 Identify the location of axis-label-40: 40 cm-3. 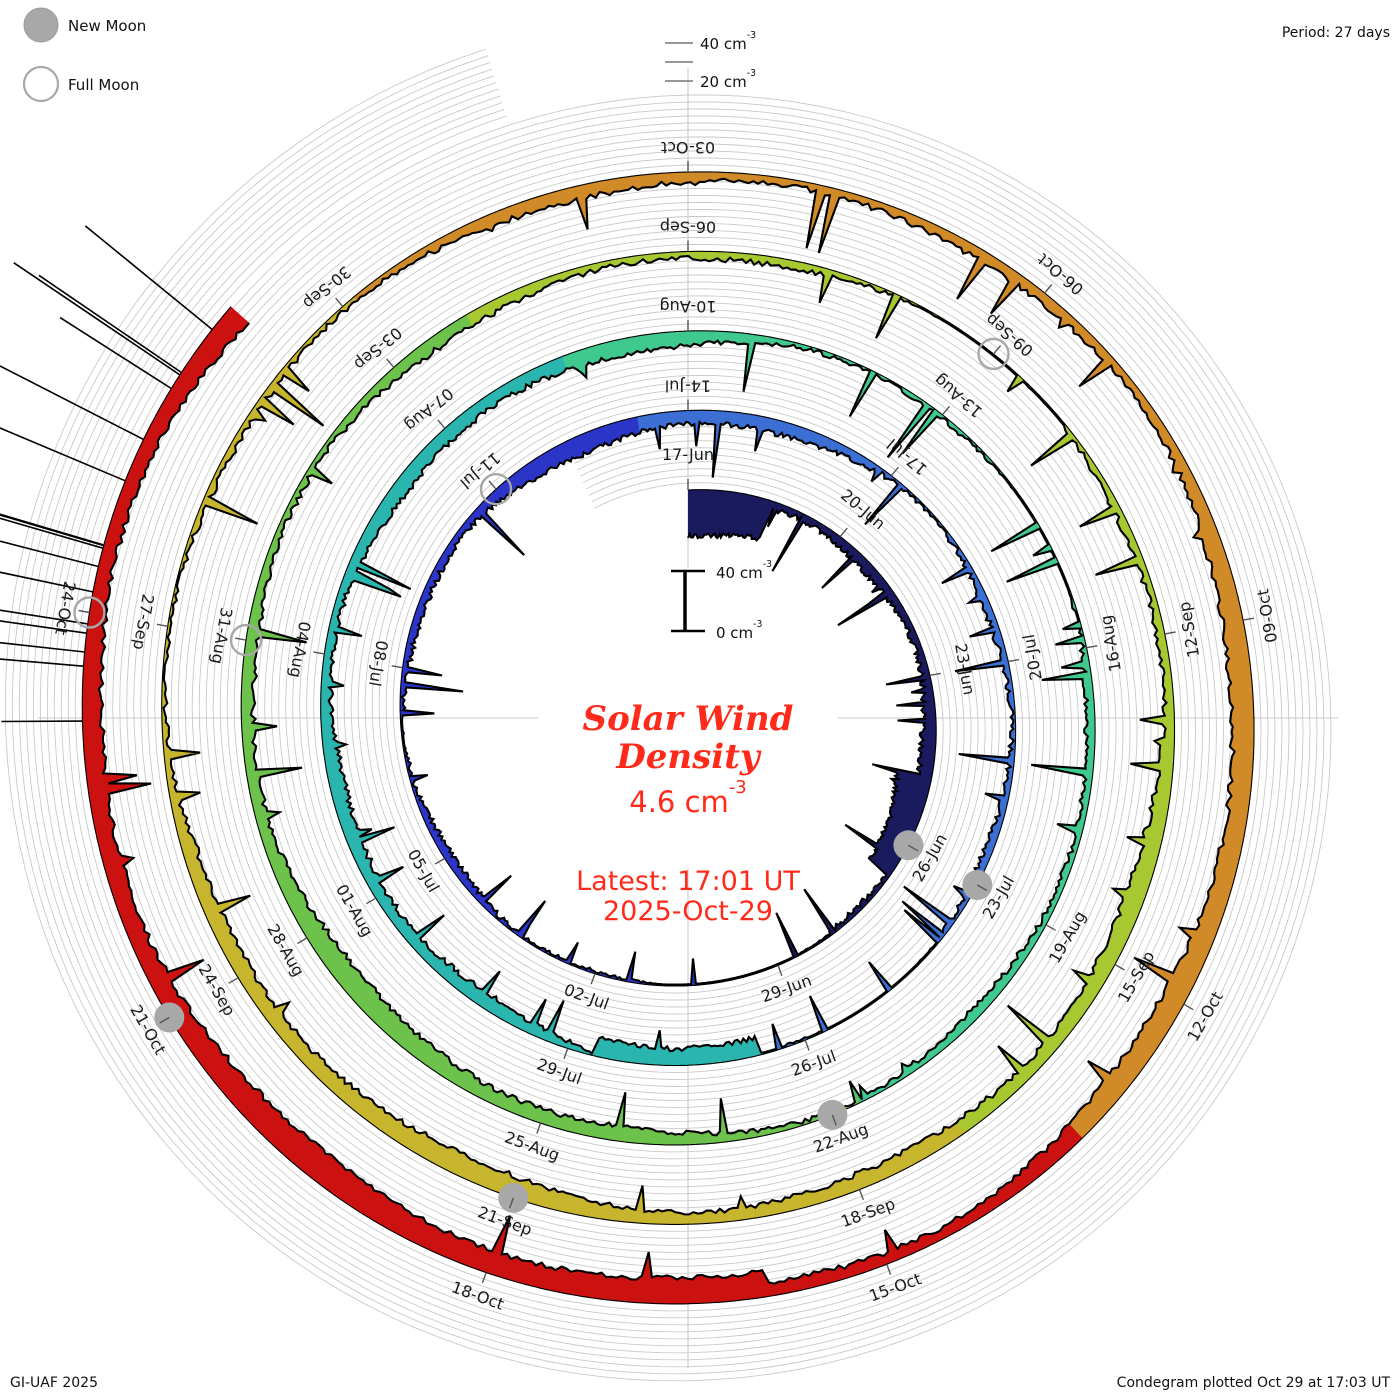
(728, 42).